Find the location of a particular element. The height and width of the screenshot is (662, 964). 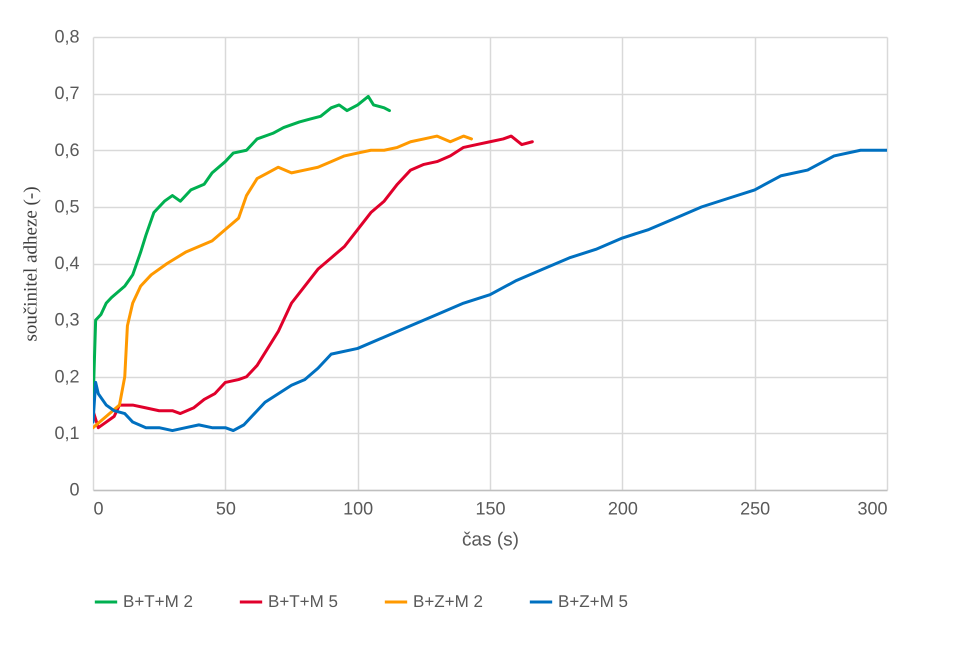

x-tick-label: 250 is located at coordinates (755, 508).